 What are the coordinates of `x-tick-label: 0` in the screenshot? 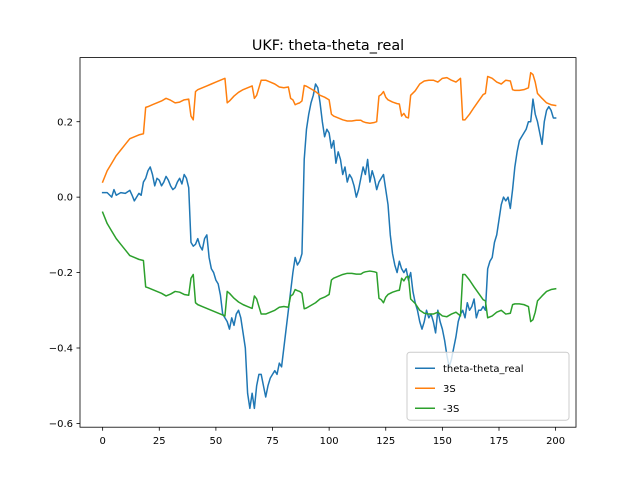 It's located at (102, 441).